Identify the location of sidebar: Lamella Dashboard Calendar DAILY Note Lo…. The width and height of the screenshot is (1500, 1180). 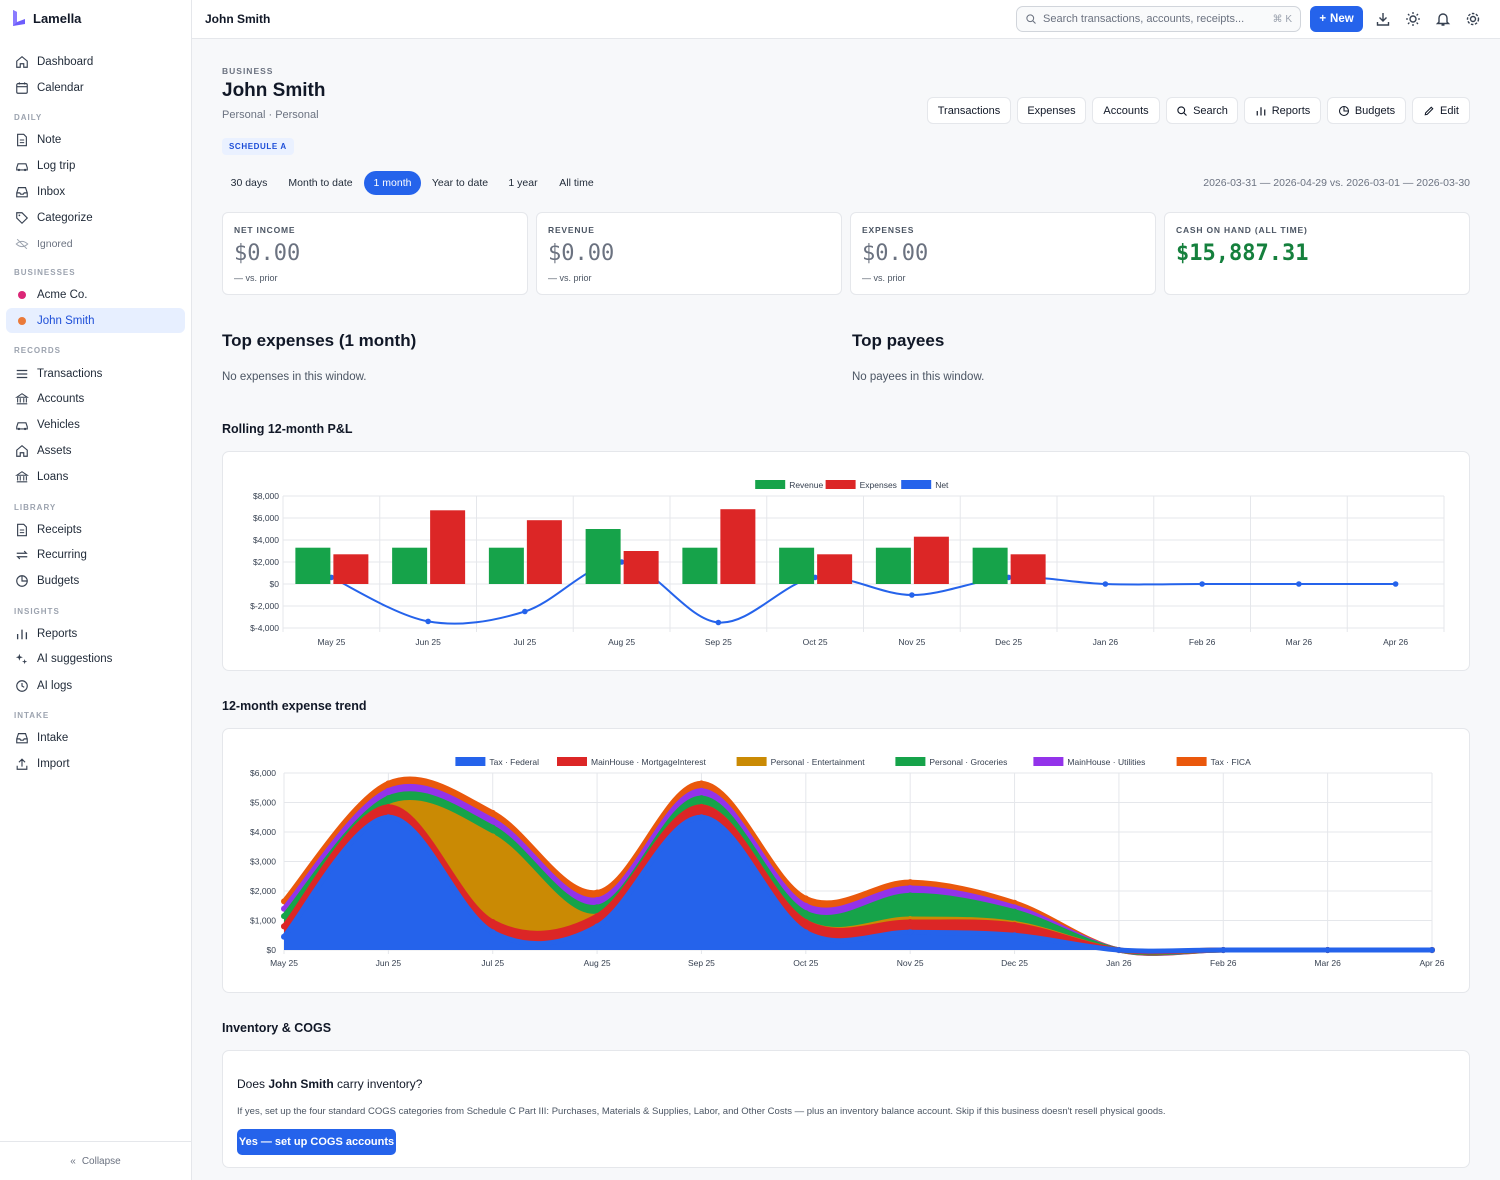
(96, 590).